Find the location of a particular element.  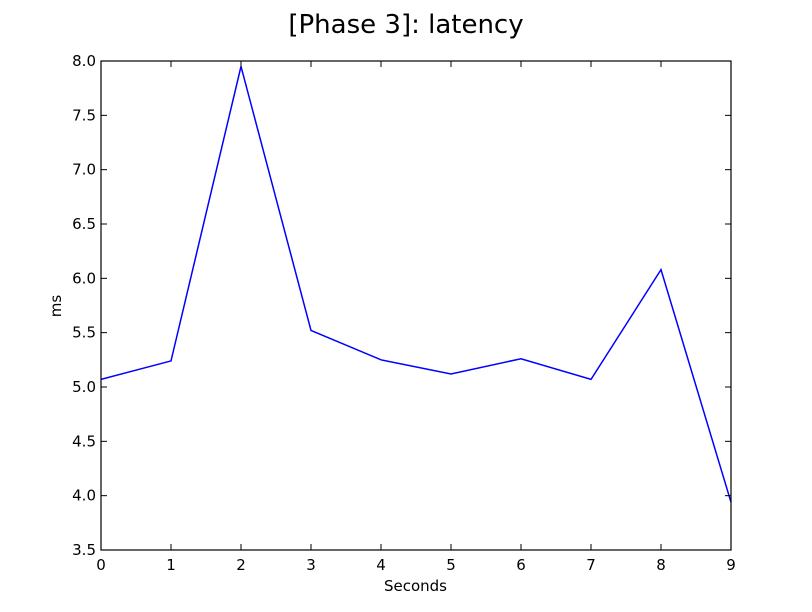

y-tick-label: 5.5 is located at coordinates (84, 333).